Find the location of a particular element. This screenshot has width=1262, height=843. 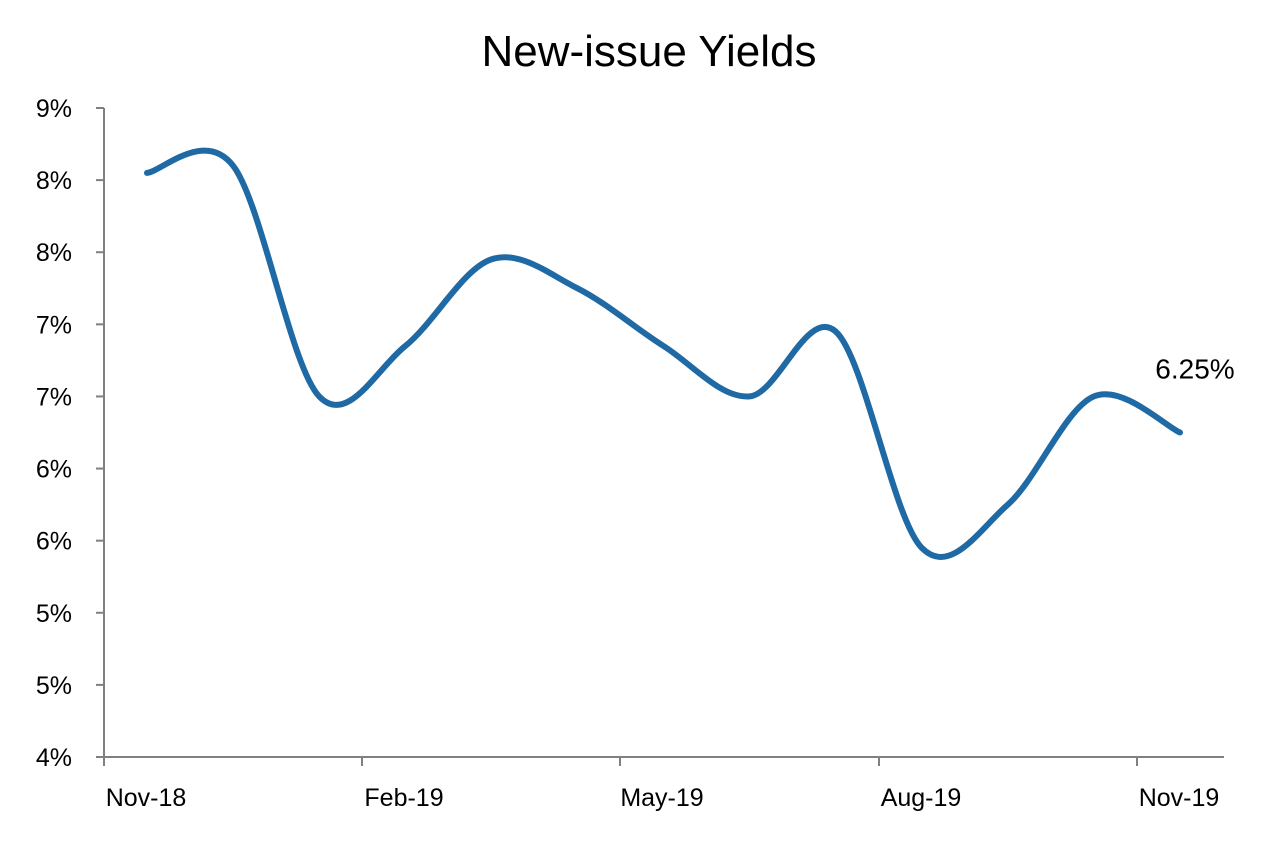

x-tick-label: May-19 is located at coordinates (661, 798).